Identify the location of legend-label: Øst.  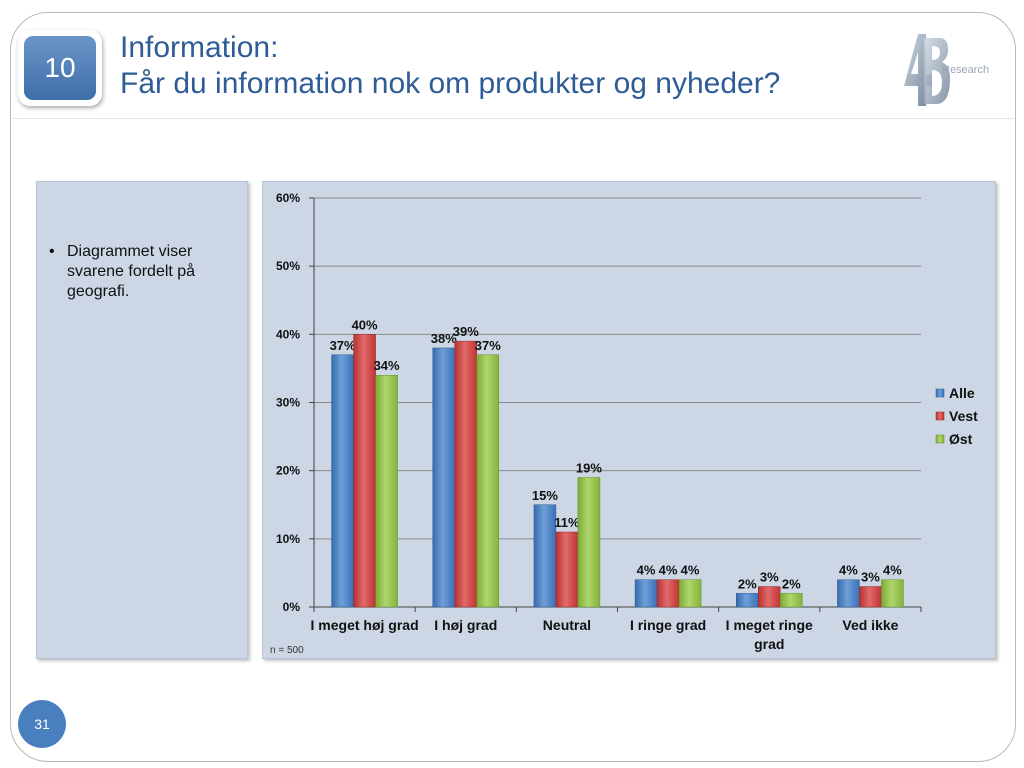
(961, 439).